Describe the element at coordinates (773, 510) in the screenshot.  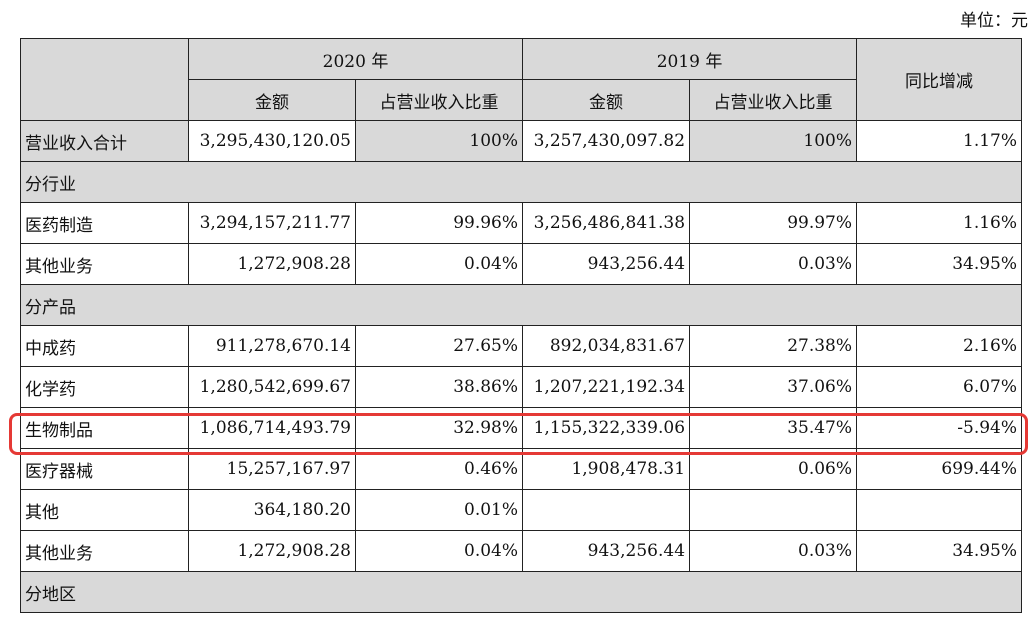
I see `cell-share-2019` at that location.